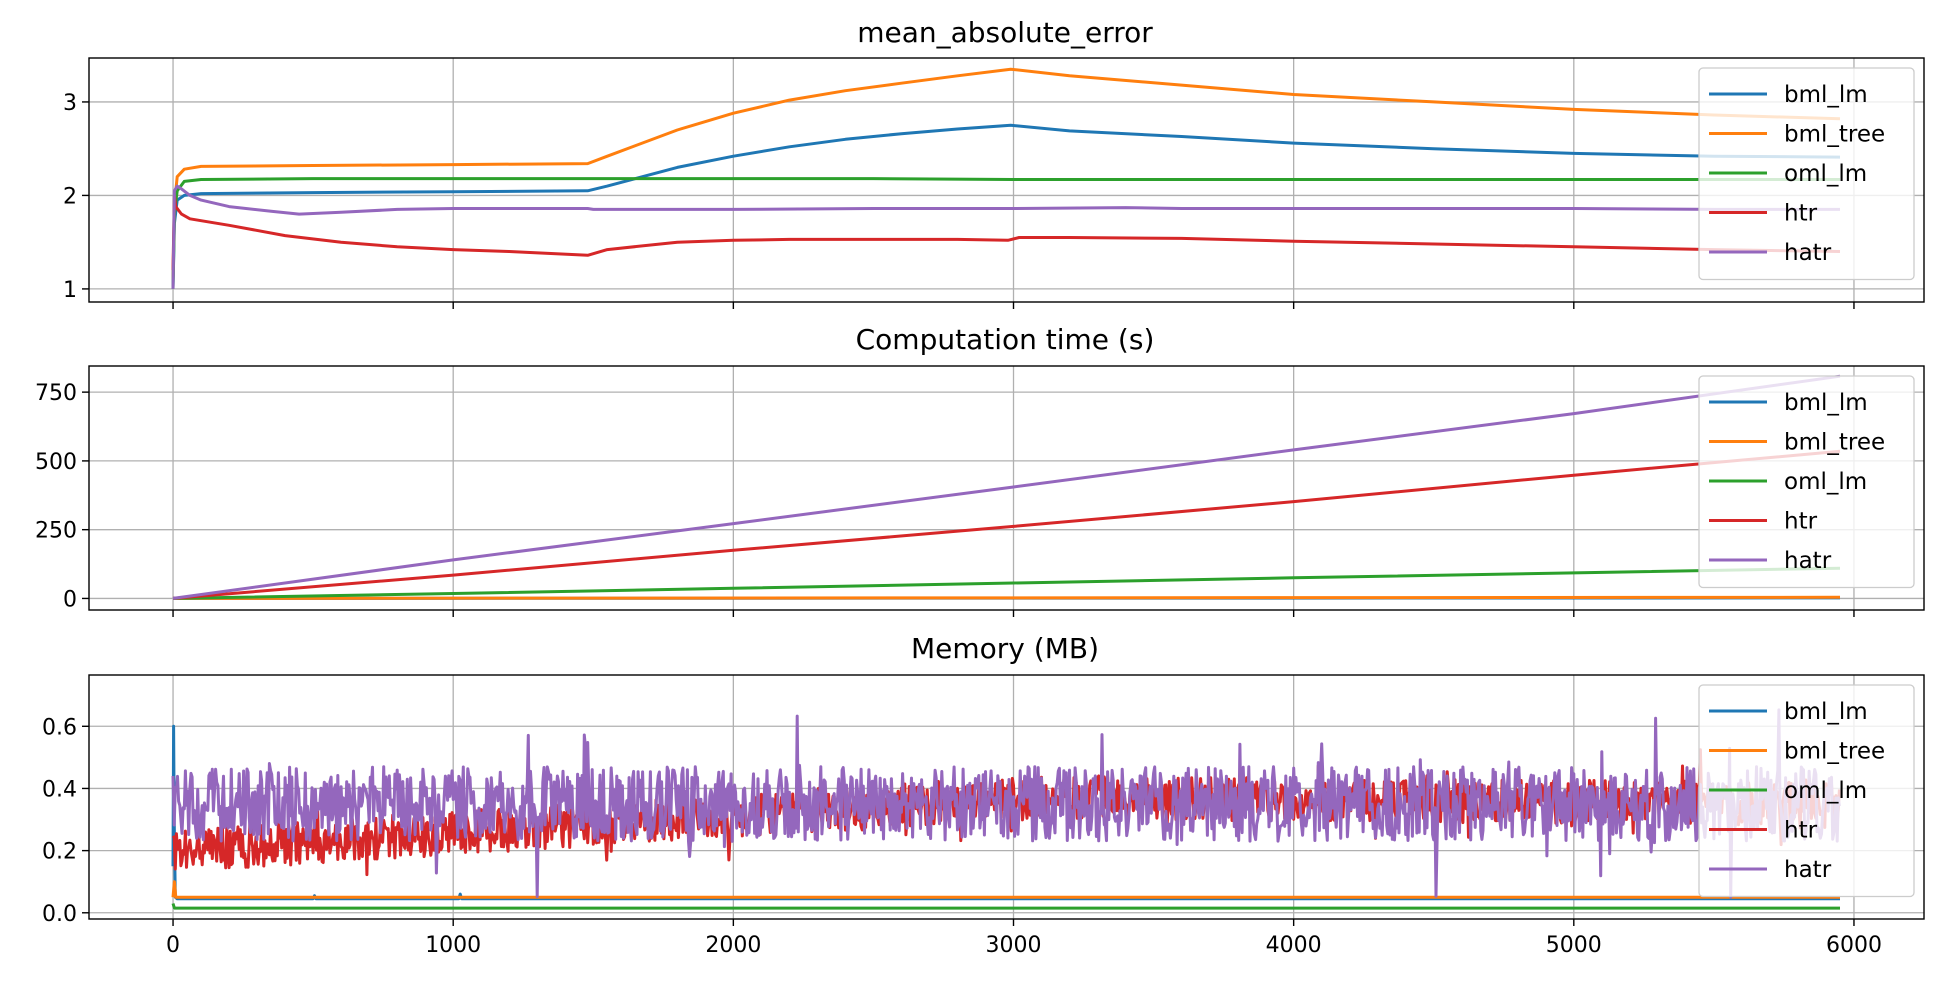 Image resolution: width=1942 pixels, height=982 pixels. Describe the element at coordinates (59, 914) in the screenshot. I see `y-tick-label: 0.0` at that location.